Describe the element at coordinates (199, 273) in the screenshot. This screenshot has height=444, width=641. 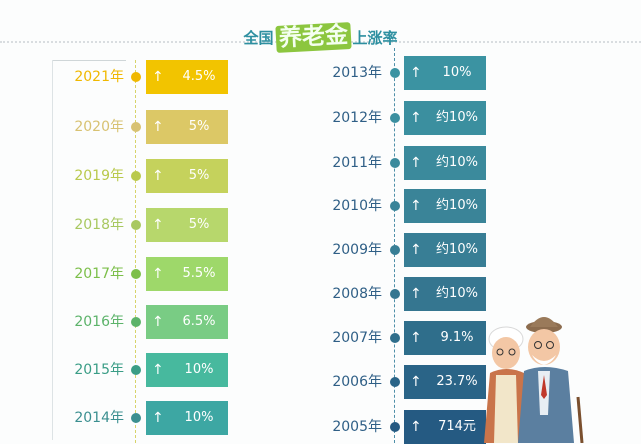
I see `rate-value: 5.5%` at that location.